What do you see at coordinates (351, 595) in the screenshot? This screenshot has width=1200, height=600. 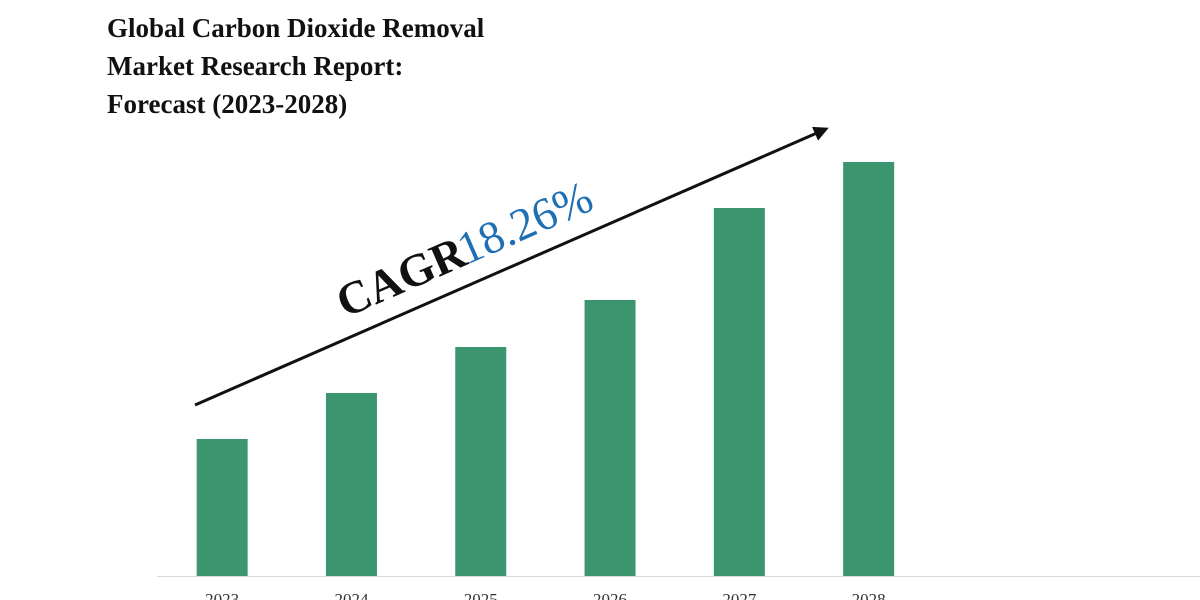 I see `x-tick-label: 2024` at bounding box center [351, 595].